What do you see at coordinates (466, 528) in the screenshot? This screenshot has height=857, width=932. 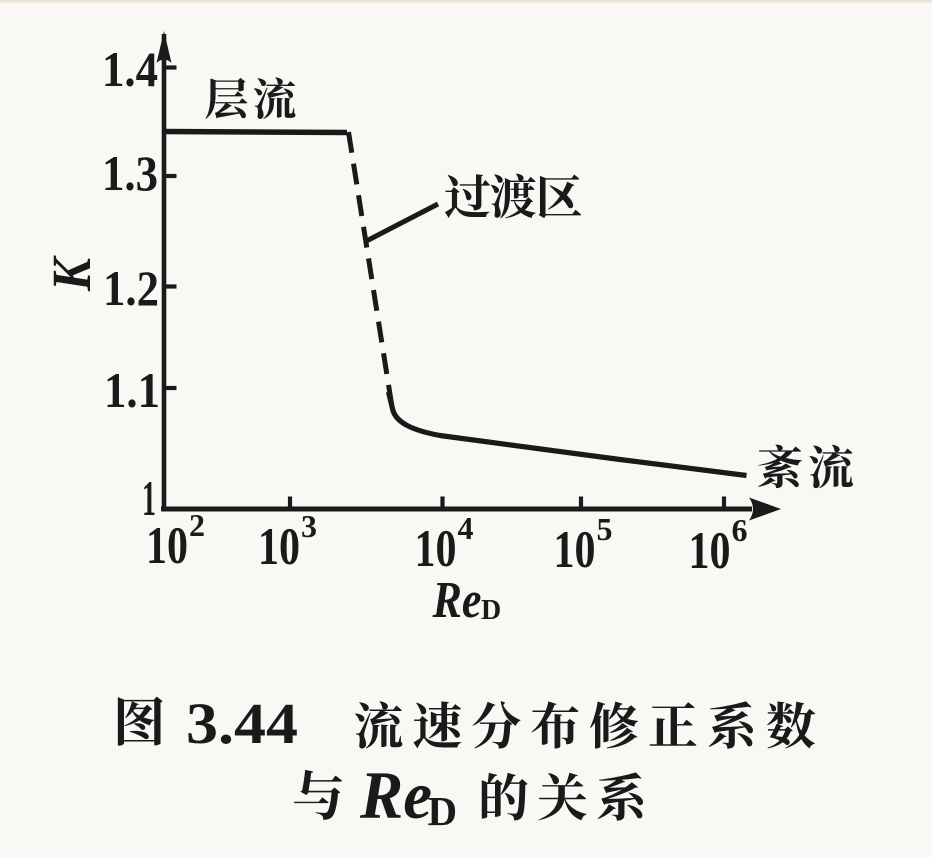 I see `svg-text: 4` at bounding box center [466, 528].